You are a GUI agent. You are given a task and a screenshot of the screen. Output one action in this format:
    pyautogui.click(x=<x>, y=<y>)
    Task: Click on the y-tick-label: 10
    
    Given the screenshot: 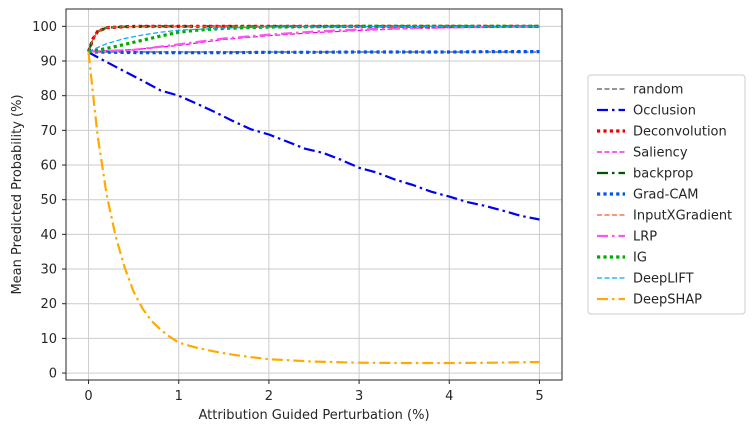 What is the action you would take?
    pyautogui.click(x=48, y=339)
    